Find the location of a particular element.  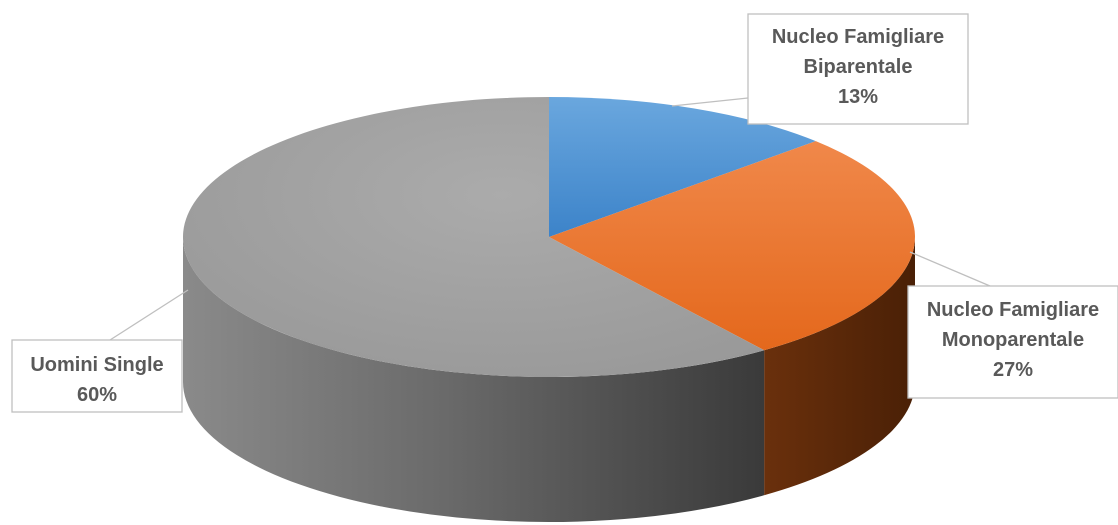

callout-3: Uomini Single 60% is located at coordinates (100, 351).